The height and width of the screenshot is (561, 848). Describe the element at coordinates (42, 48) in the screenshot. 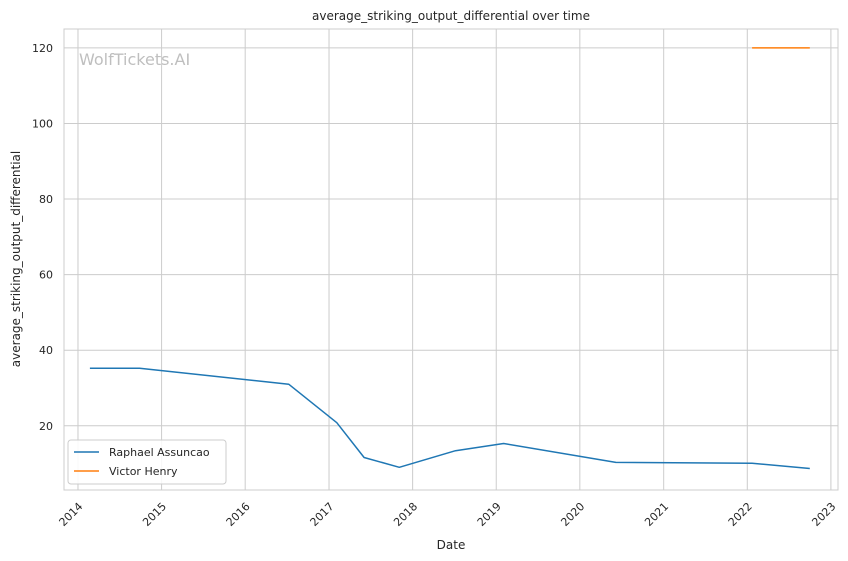

I see `y-tick-label: 120` at that location.